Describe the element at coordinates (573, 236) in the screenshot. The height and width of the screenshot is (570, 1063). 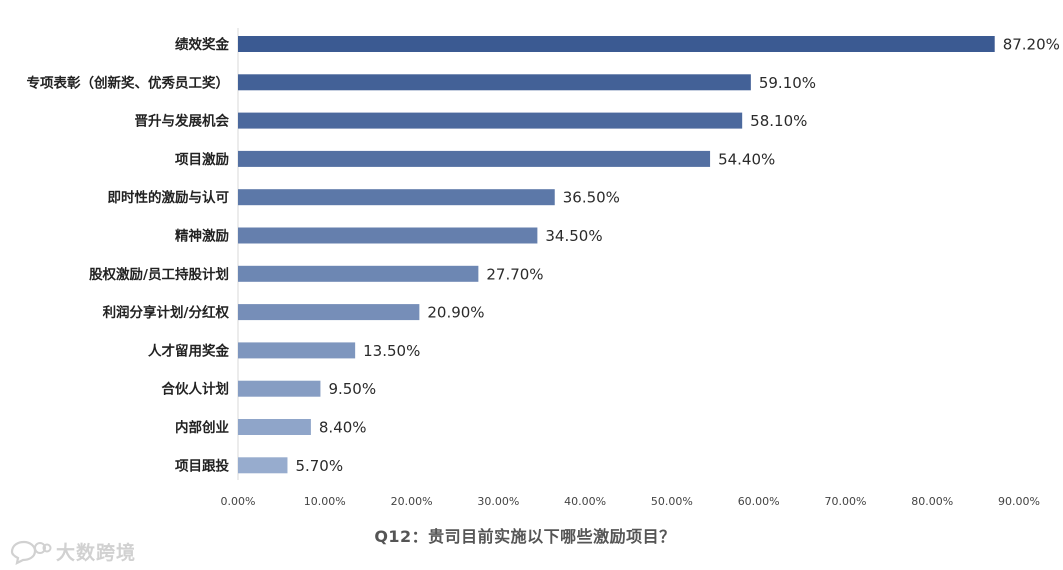
I see `value-label: 34.50%` at that location.